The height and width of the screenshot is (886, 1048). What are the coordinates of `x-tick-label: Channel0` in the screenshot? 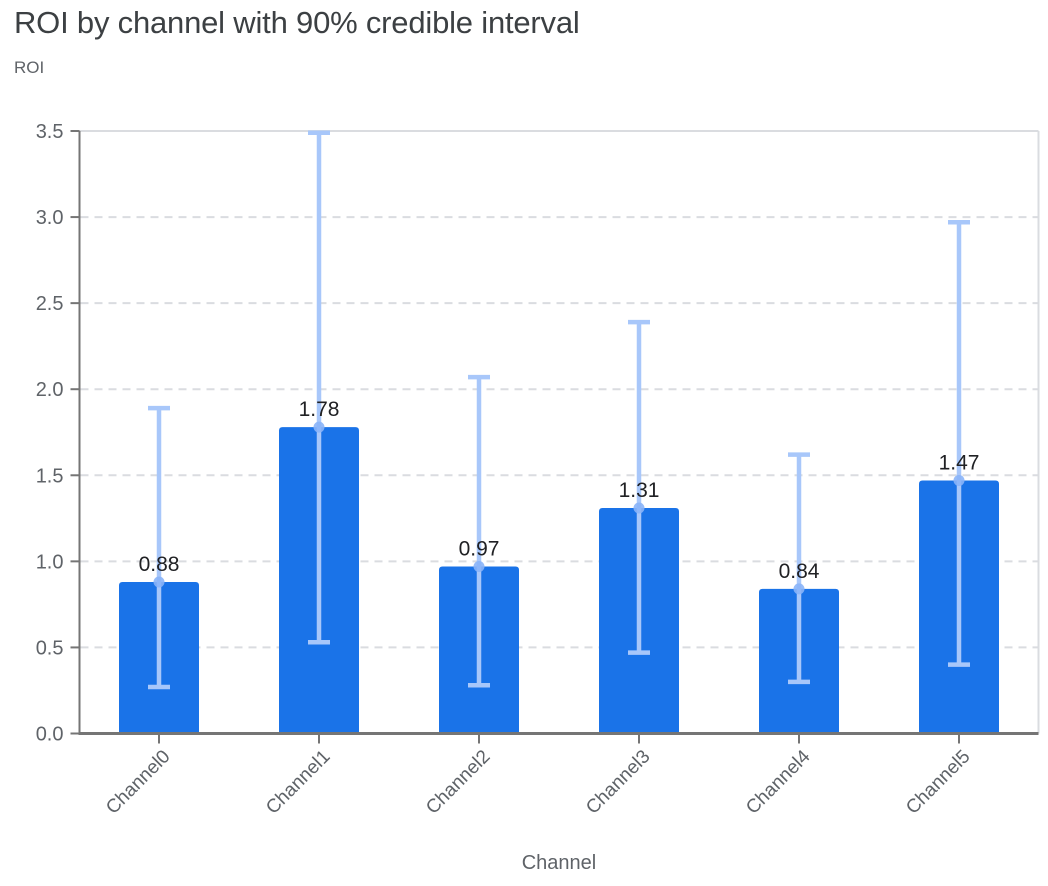 It's located at (138, 782).